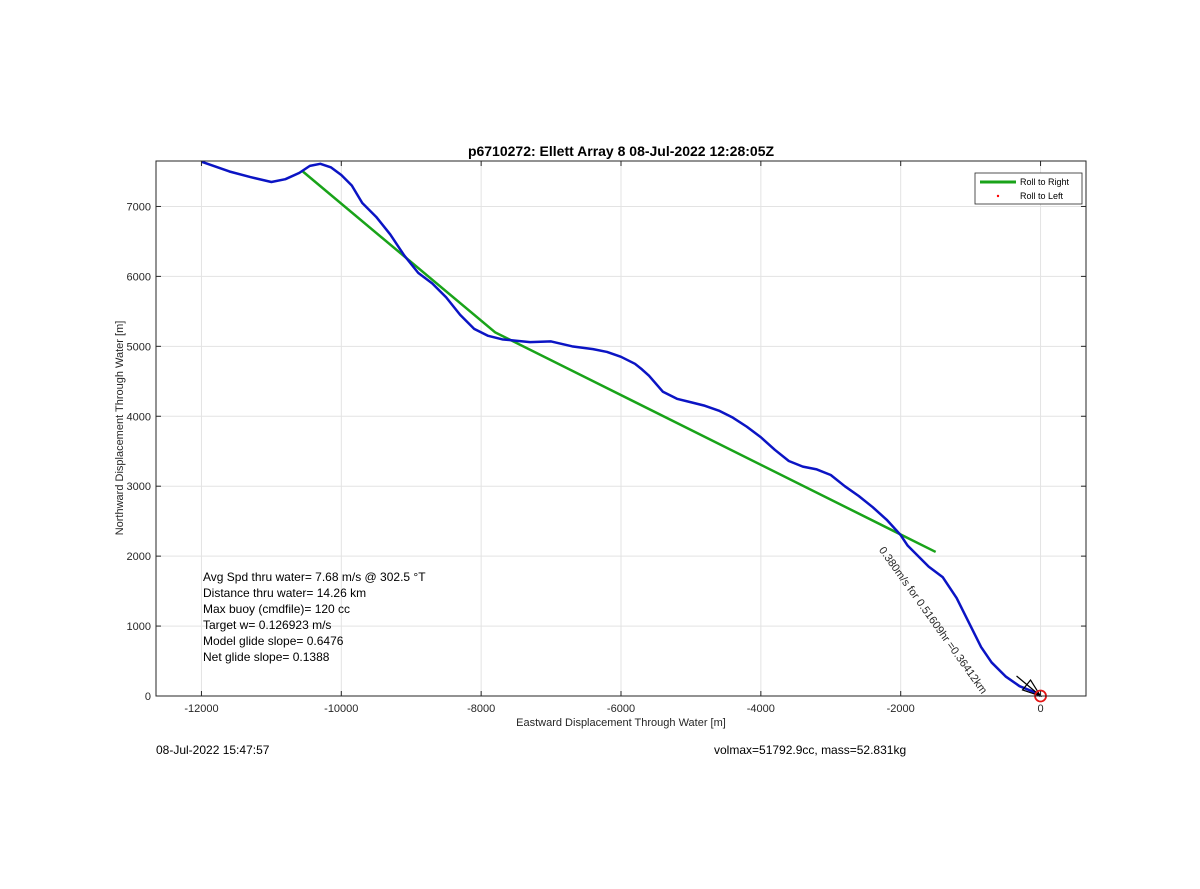 Image resolution: width=1200 pixels, height=889 pixels. What do you see at coordinates (285, 593) in the screenshot?
I see `stat-distance: Distance thru water= 14.26 km` at bounding box center [285, 593].